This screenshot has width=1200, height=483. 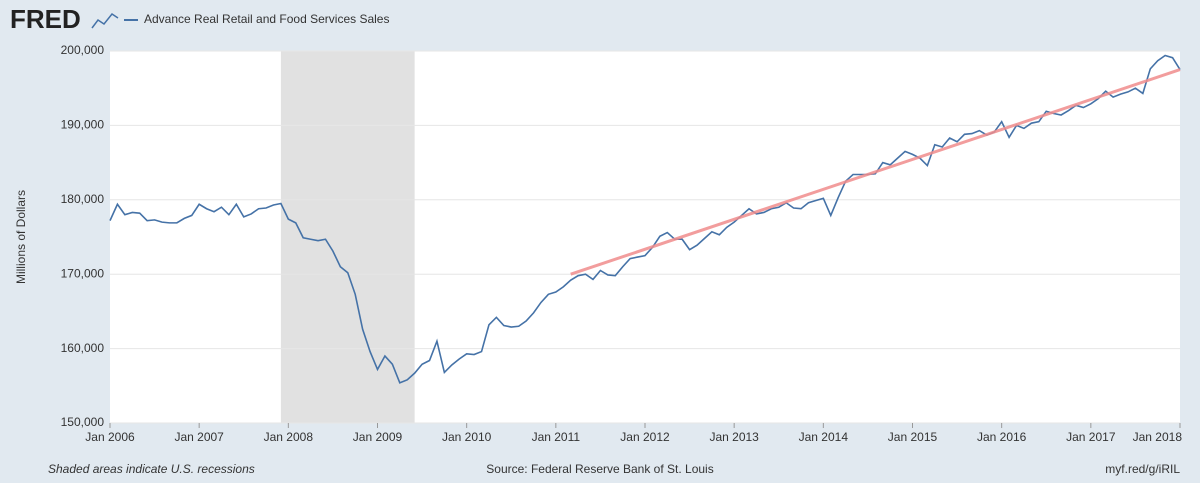 What do you see at coordinates (199, 437) in the screenshot?
I see `x-tick-label: Jan 2007` at bounding box center [199, 437].